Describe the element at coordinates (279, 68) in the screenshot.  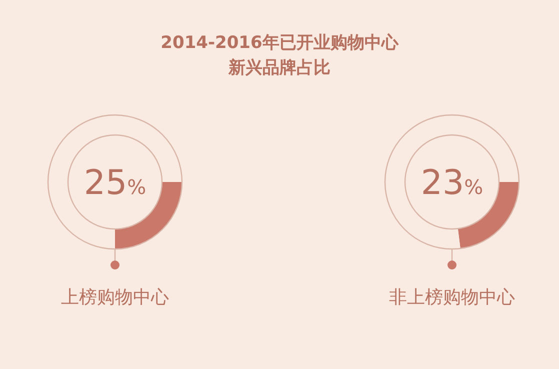
I see `text: 新兴品牌占比` at that location.